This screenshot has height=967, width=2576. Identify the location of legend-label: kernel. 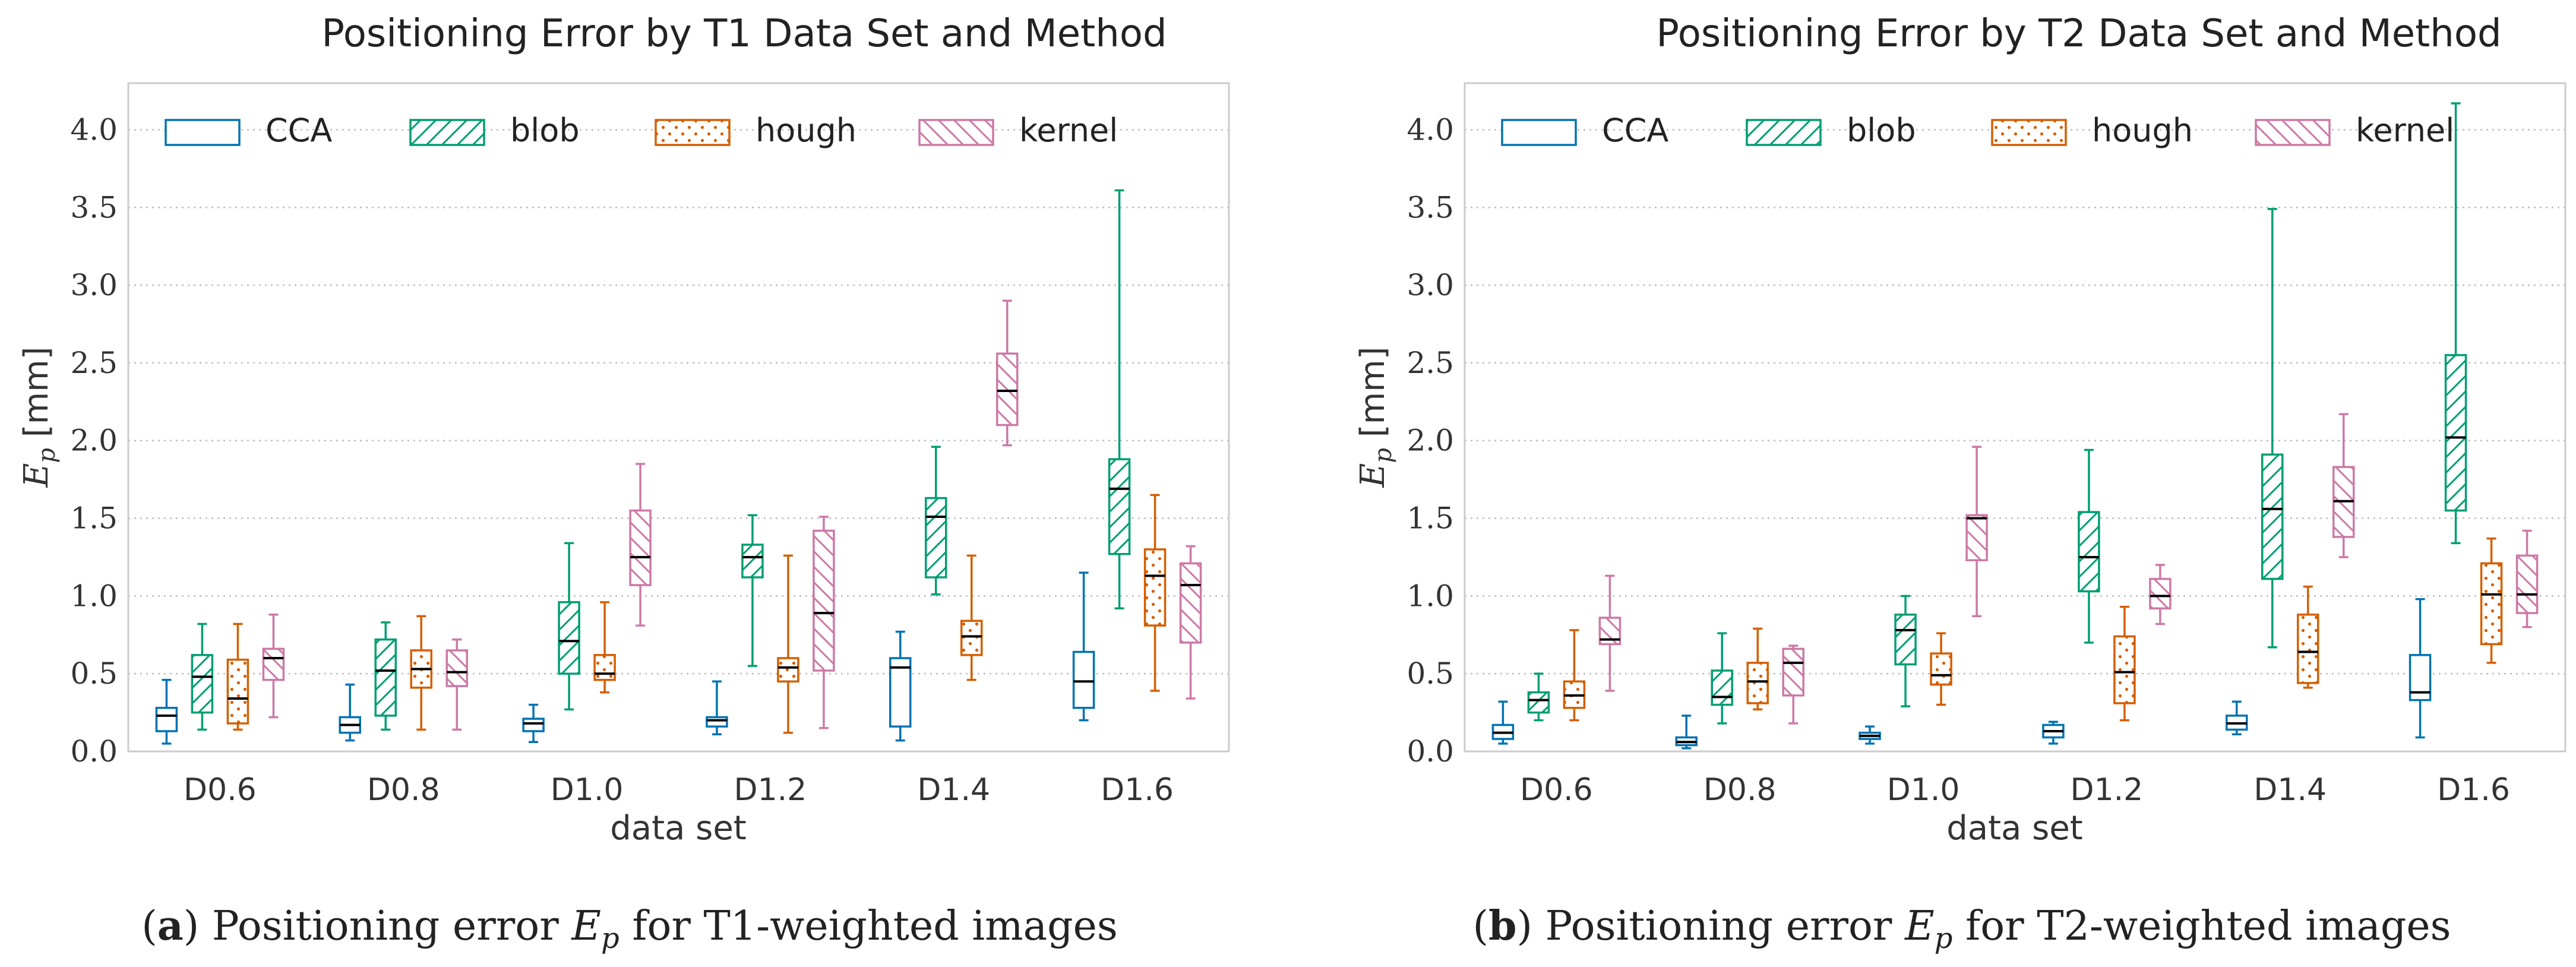
(2405, 130).